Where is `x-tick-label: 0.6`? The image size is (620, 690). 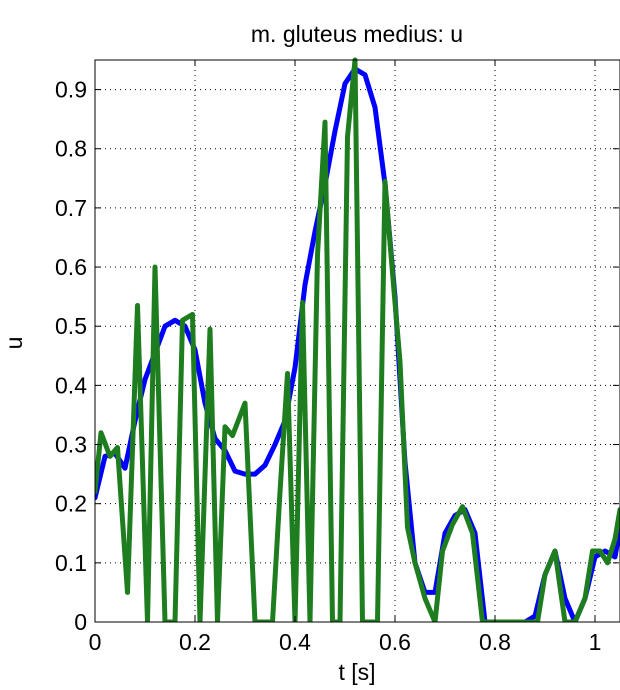
x-tick-label: 0.6 is located at coordinates (395, 642).